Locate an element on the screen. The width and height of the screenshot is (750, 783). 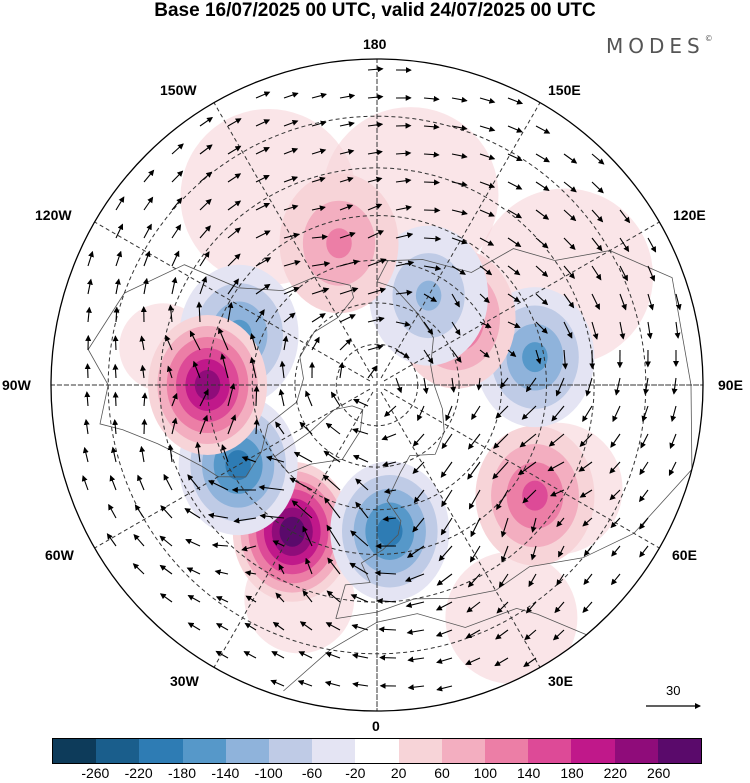
lon-label-60w: 60W is located at coordinates (59, 555).